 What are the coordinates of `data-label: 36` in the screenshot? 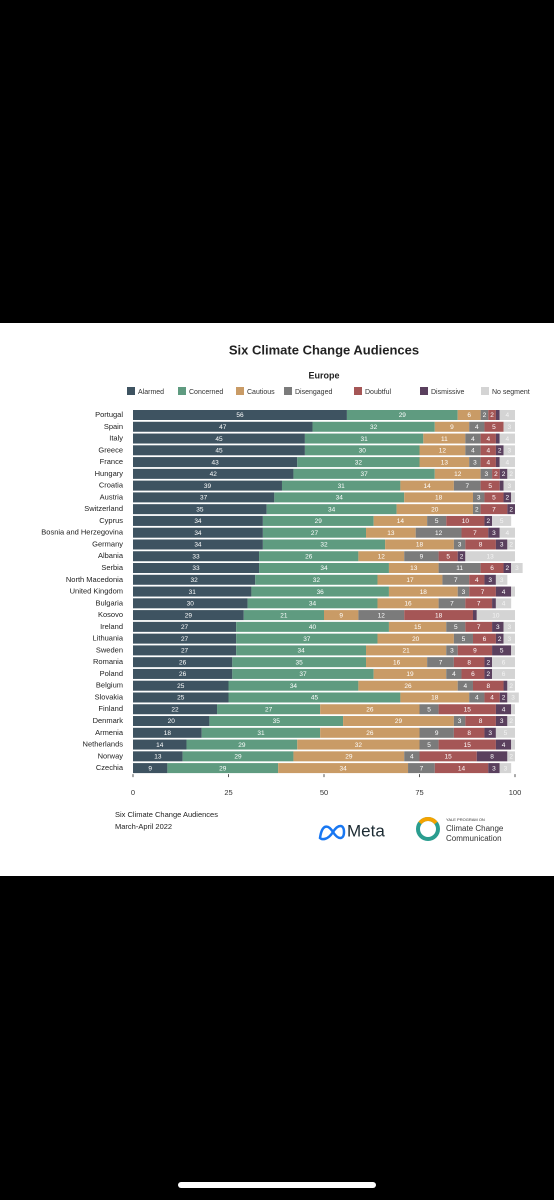 It's located at (321, 592).